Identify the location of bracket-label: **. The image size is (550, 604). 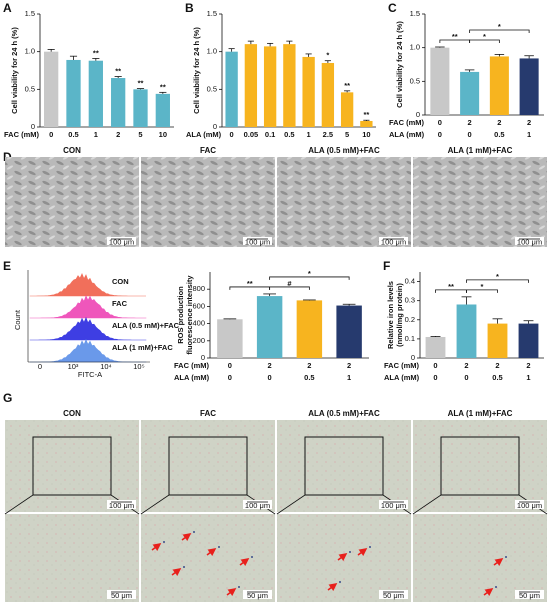
(455, 36).